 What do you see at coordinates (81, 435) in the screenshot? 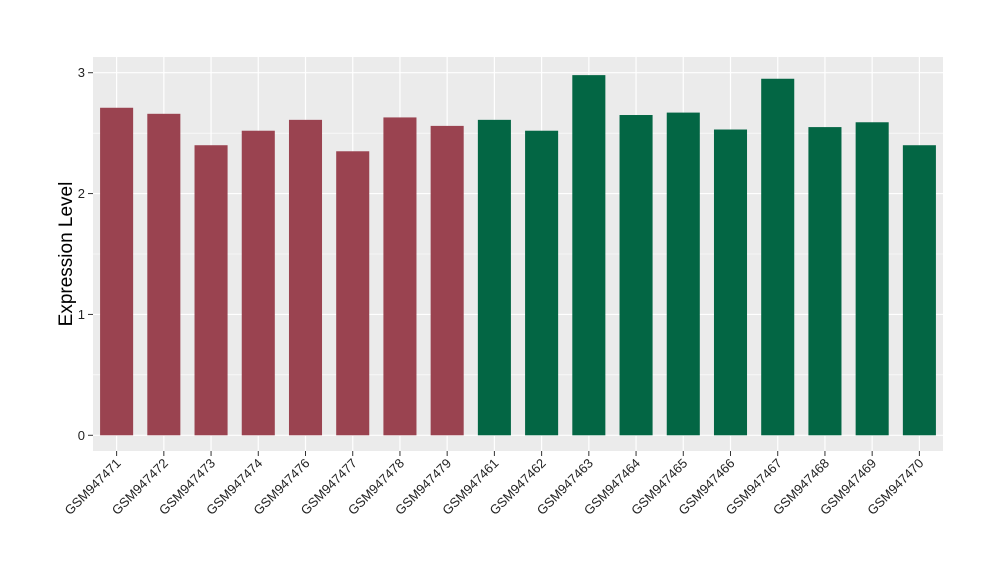
I see `y-tick-label: 0` at bounding box center [81, 435].